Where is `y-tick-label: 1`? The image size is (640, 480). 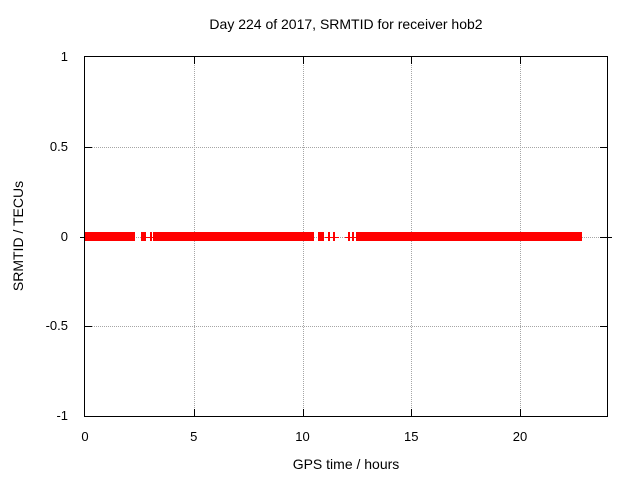
y-tick-label: 1 is located at coordinates (64, 56).